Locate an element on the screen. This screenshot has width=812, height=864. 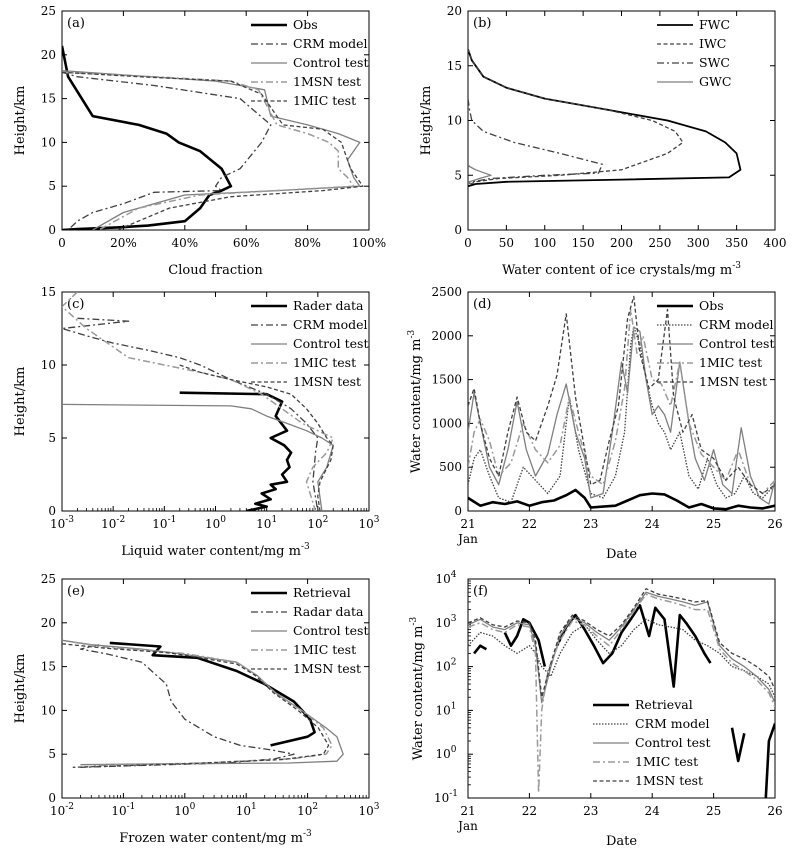
y-tick-label: 25 is located at coordinates (48, 579).